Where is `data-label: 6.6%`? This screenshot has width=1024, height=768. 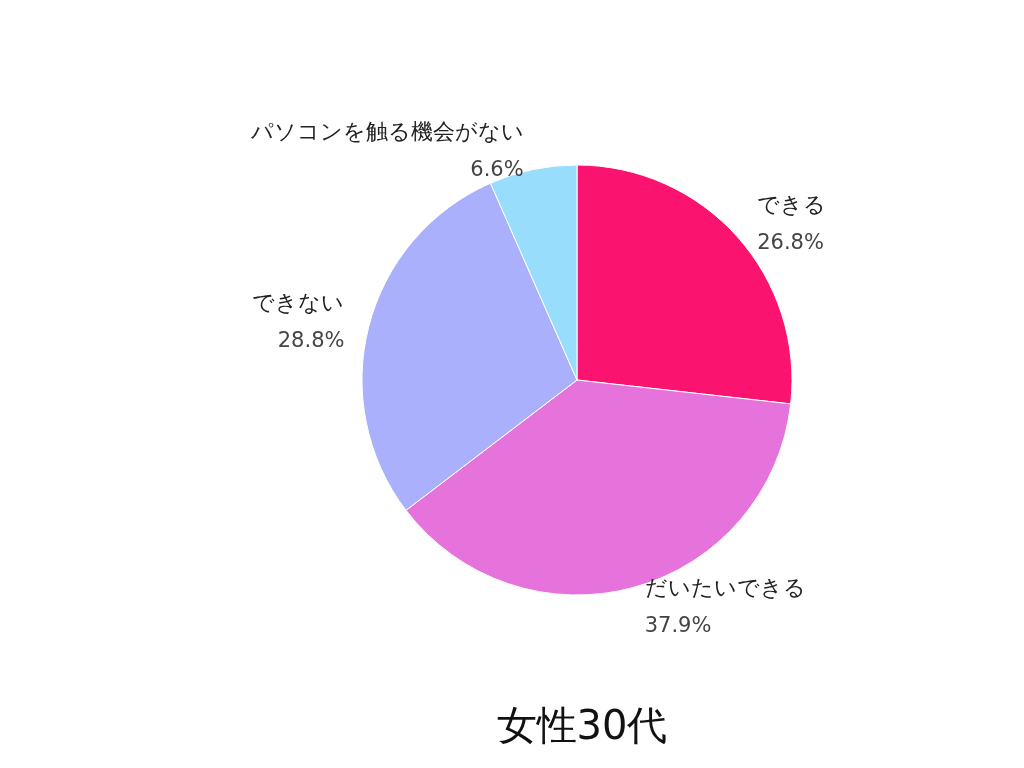 data-label: 6.6% is located at coordinates (497, 169).